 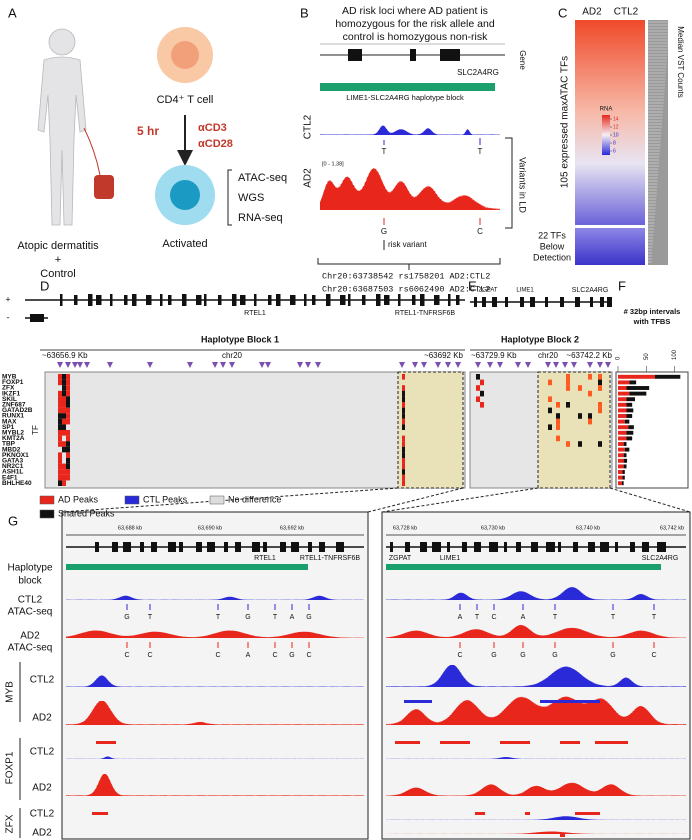 What do you see at coordinates (406, 289) in the screenshot?
I see `label: Chr20:63687503 rs6062490 AD2:CTL2` at bounding box center [406, 289].